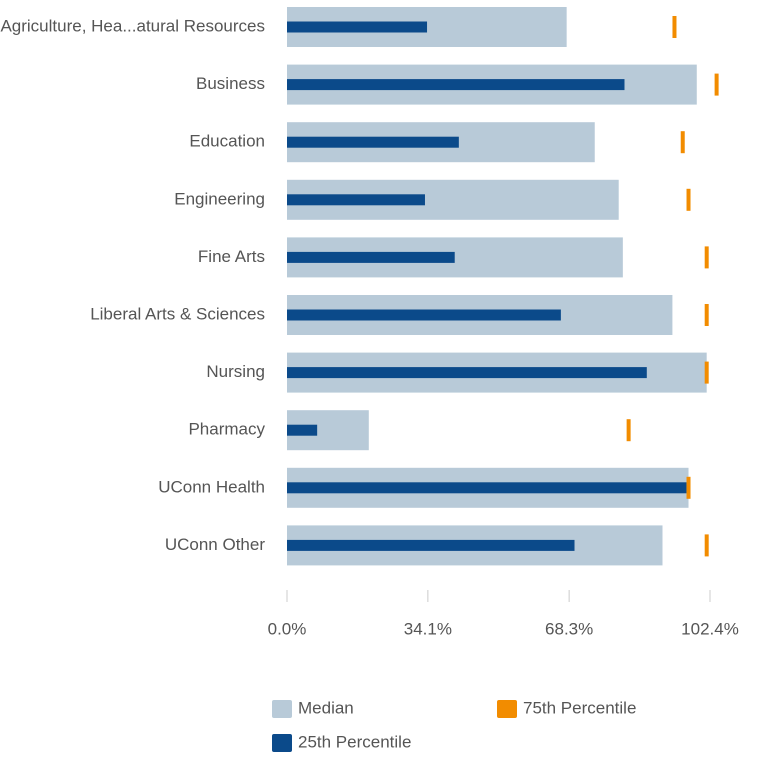  I want to click on category-label: Fine Arts, so click(231, 256).